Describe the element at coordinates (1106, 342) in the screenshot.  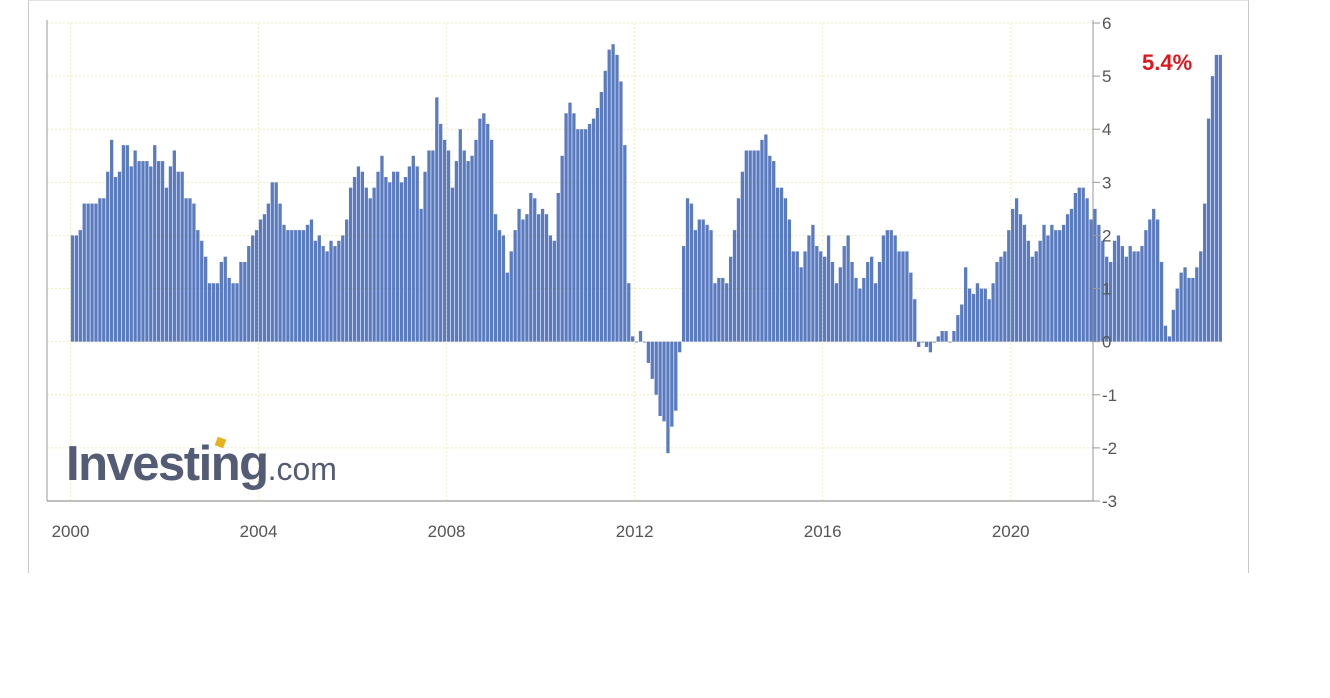
I see `y-tick-label: 0` at that location.